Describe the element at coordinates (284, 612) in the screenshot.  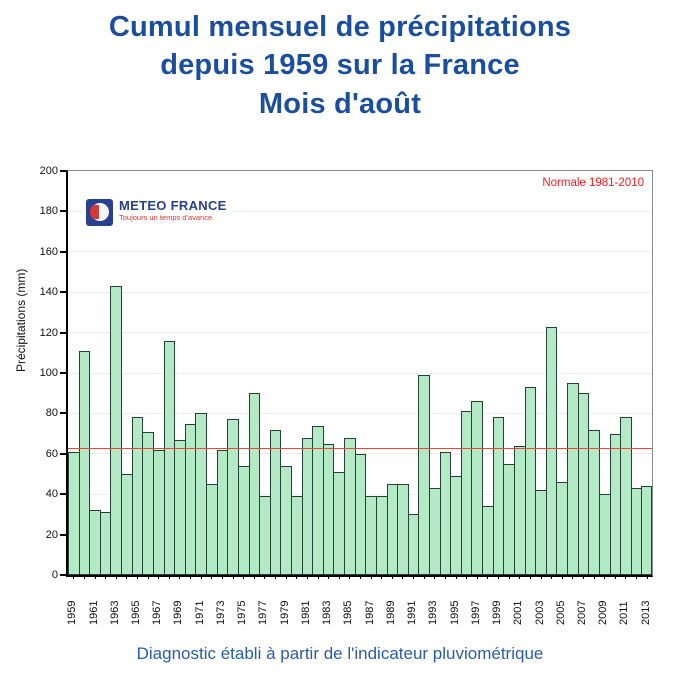
I see `x-axis-year-label: 1979` at that location.